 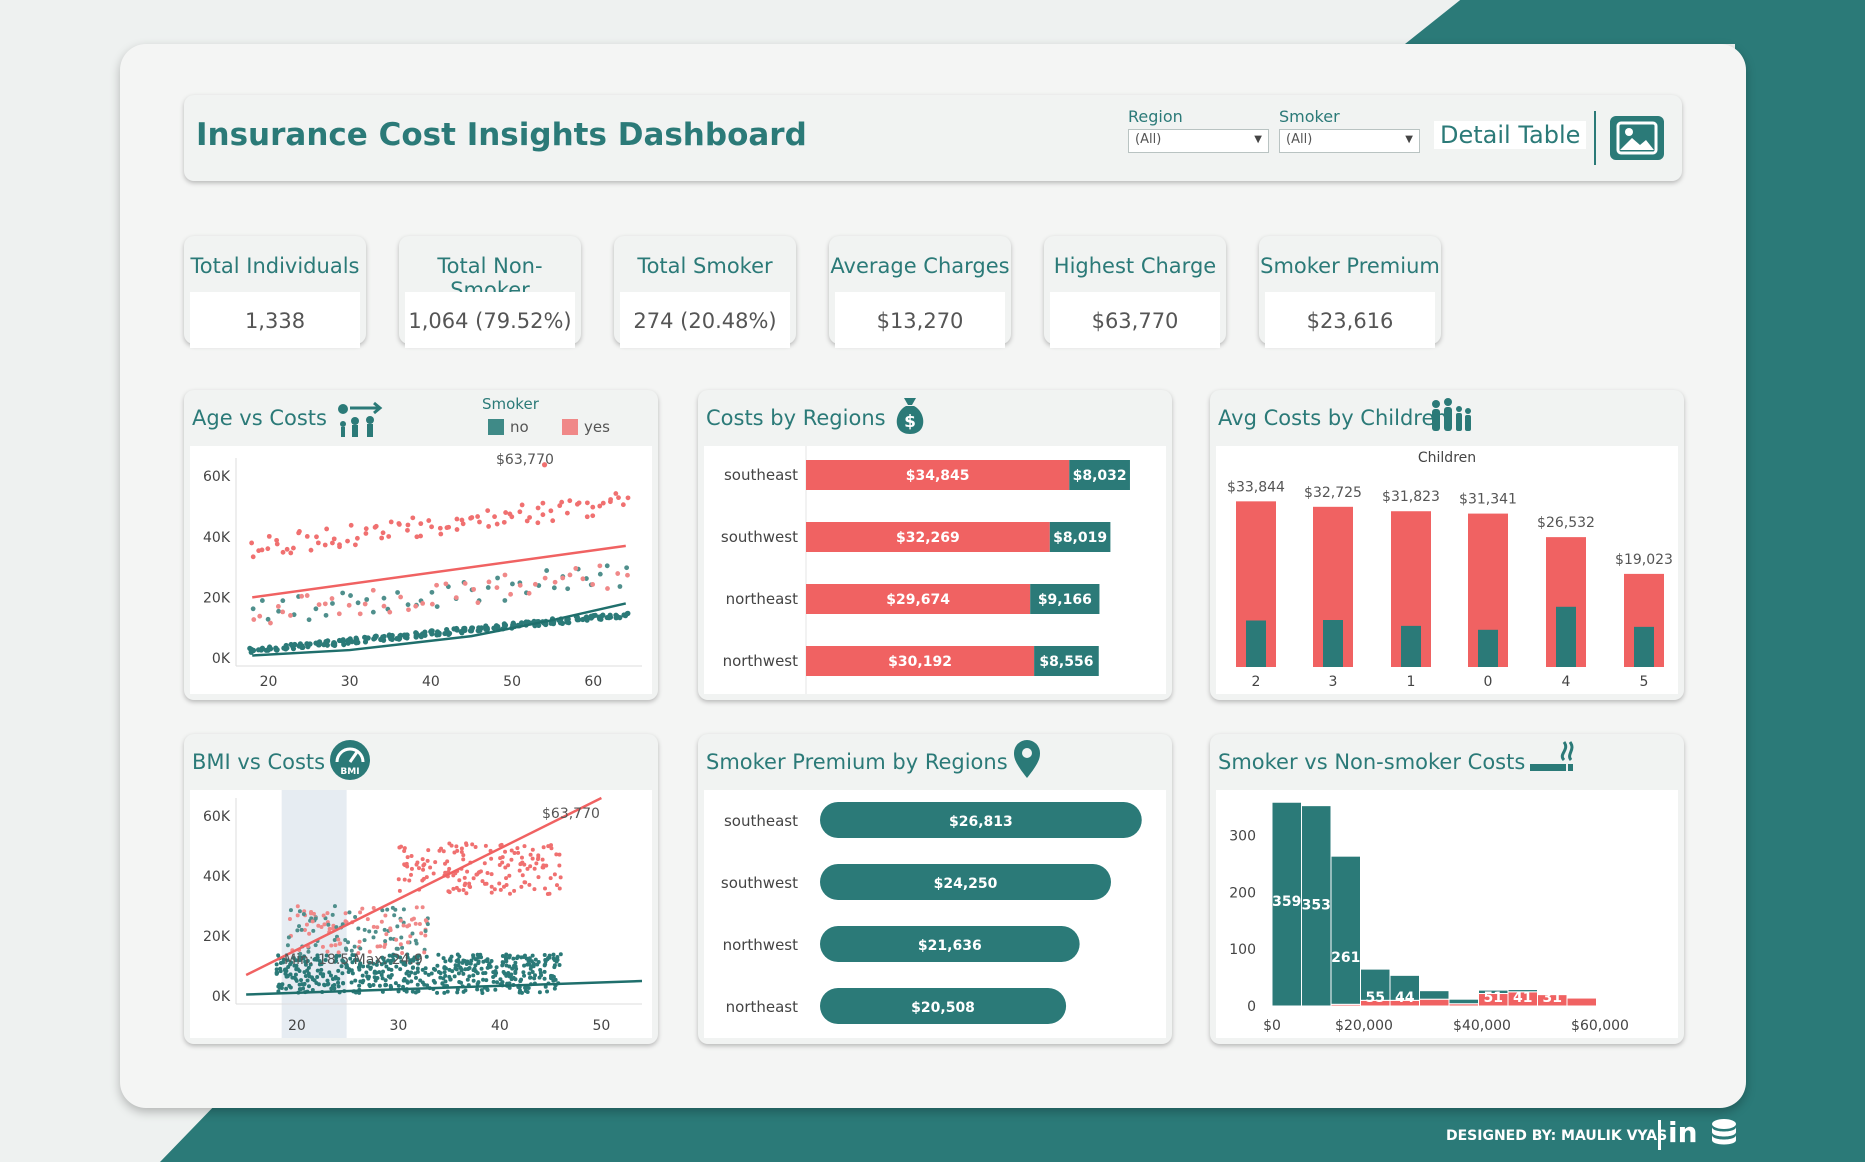 What do you see at coordinates (1510, 135) in the screenshot?
I see `detail-table-button: Detail Table` at bounding box center [1510, 135].